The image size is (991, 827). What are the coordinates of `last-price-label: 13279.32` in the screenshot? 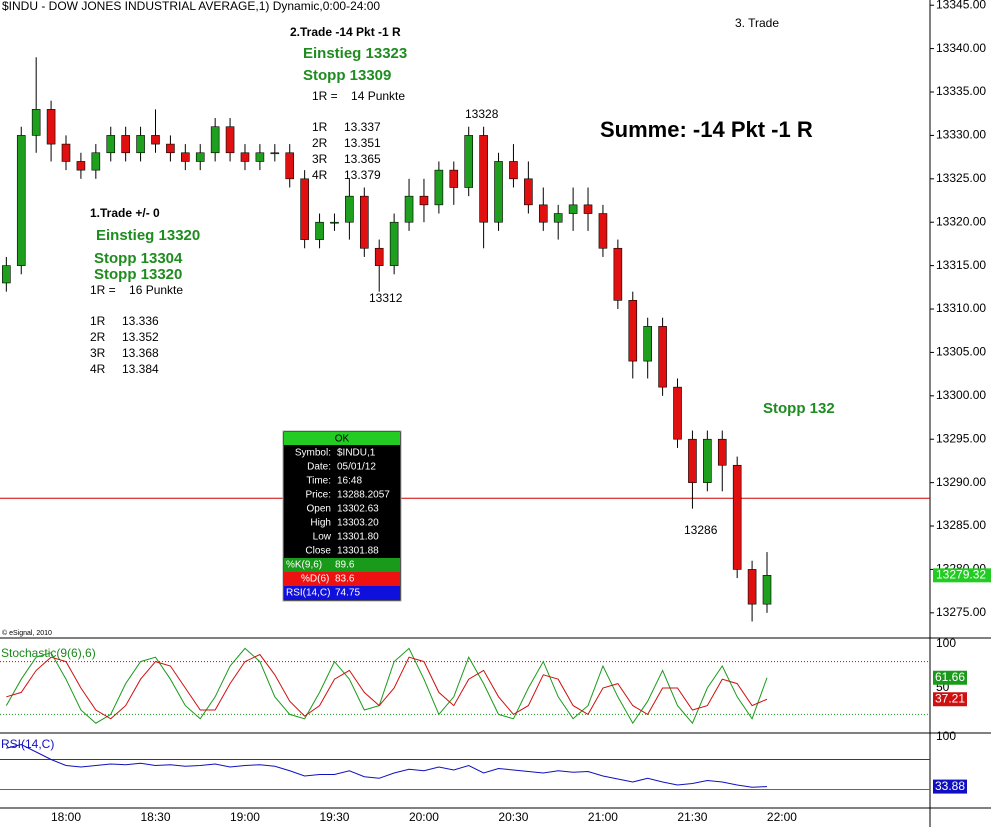 It's located at (961, 575).